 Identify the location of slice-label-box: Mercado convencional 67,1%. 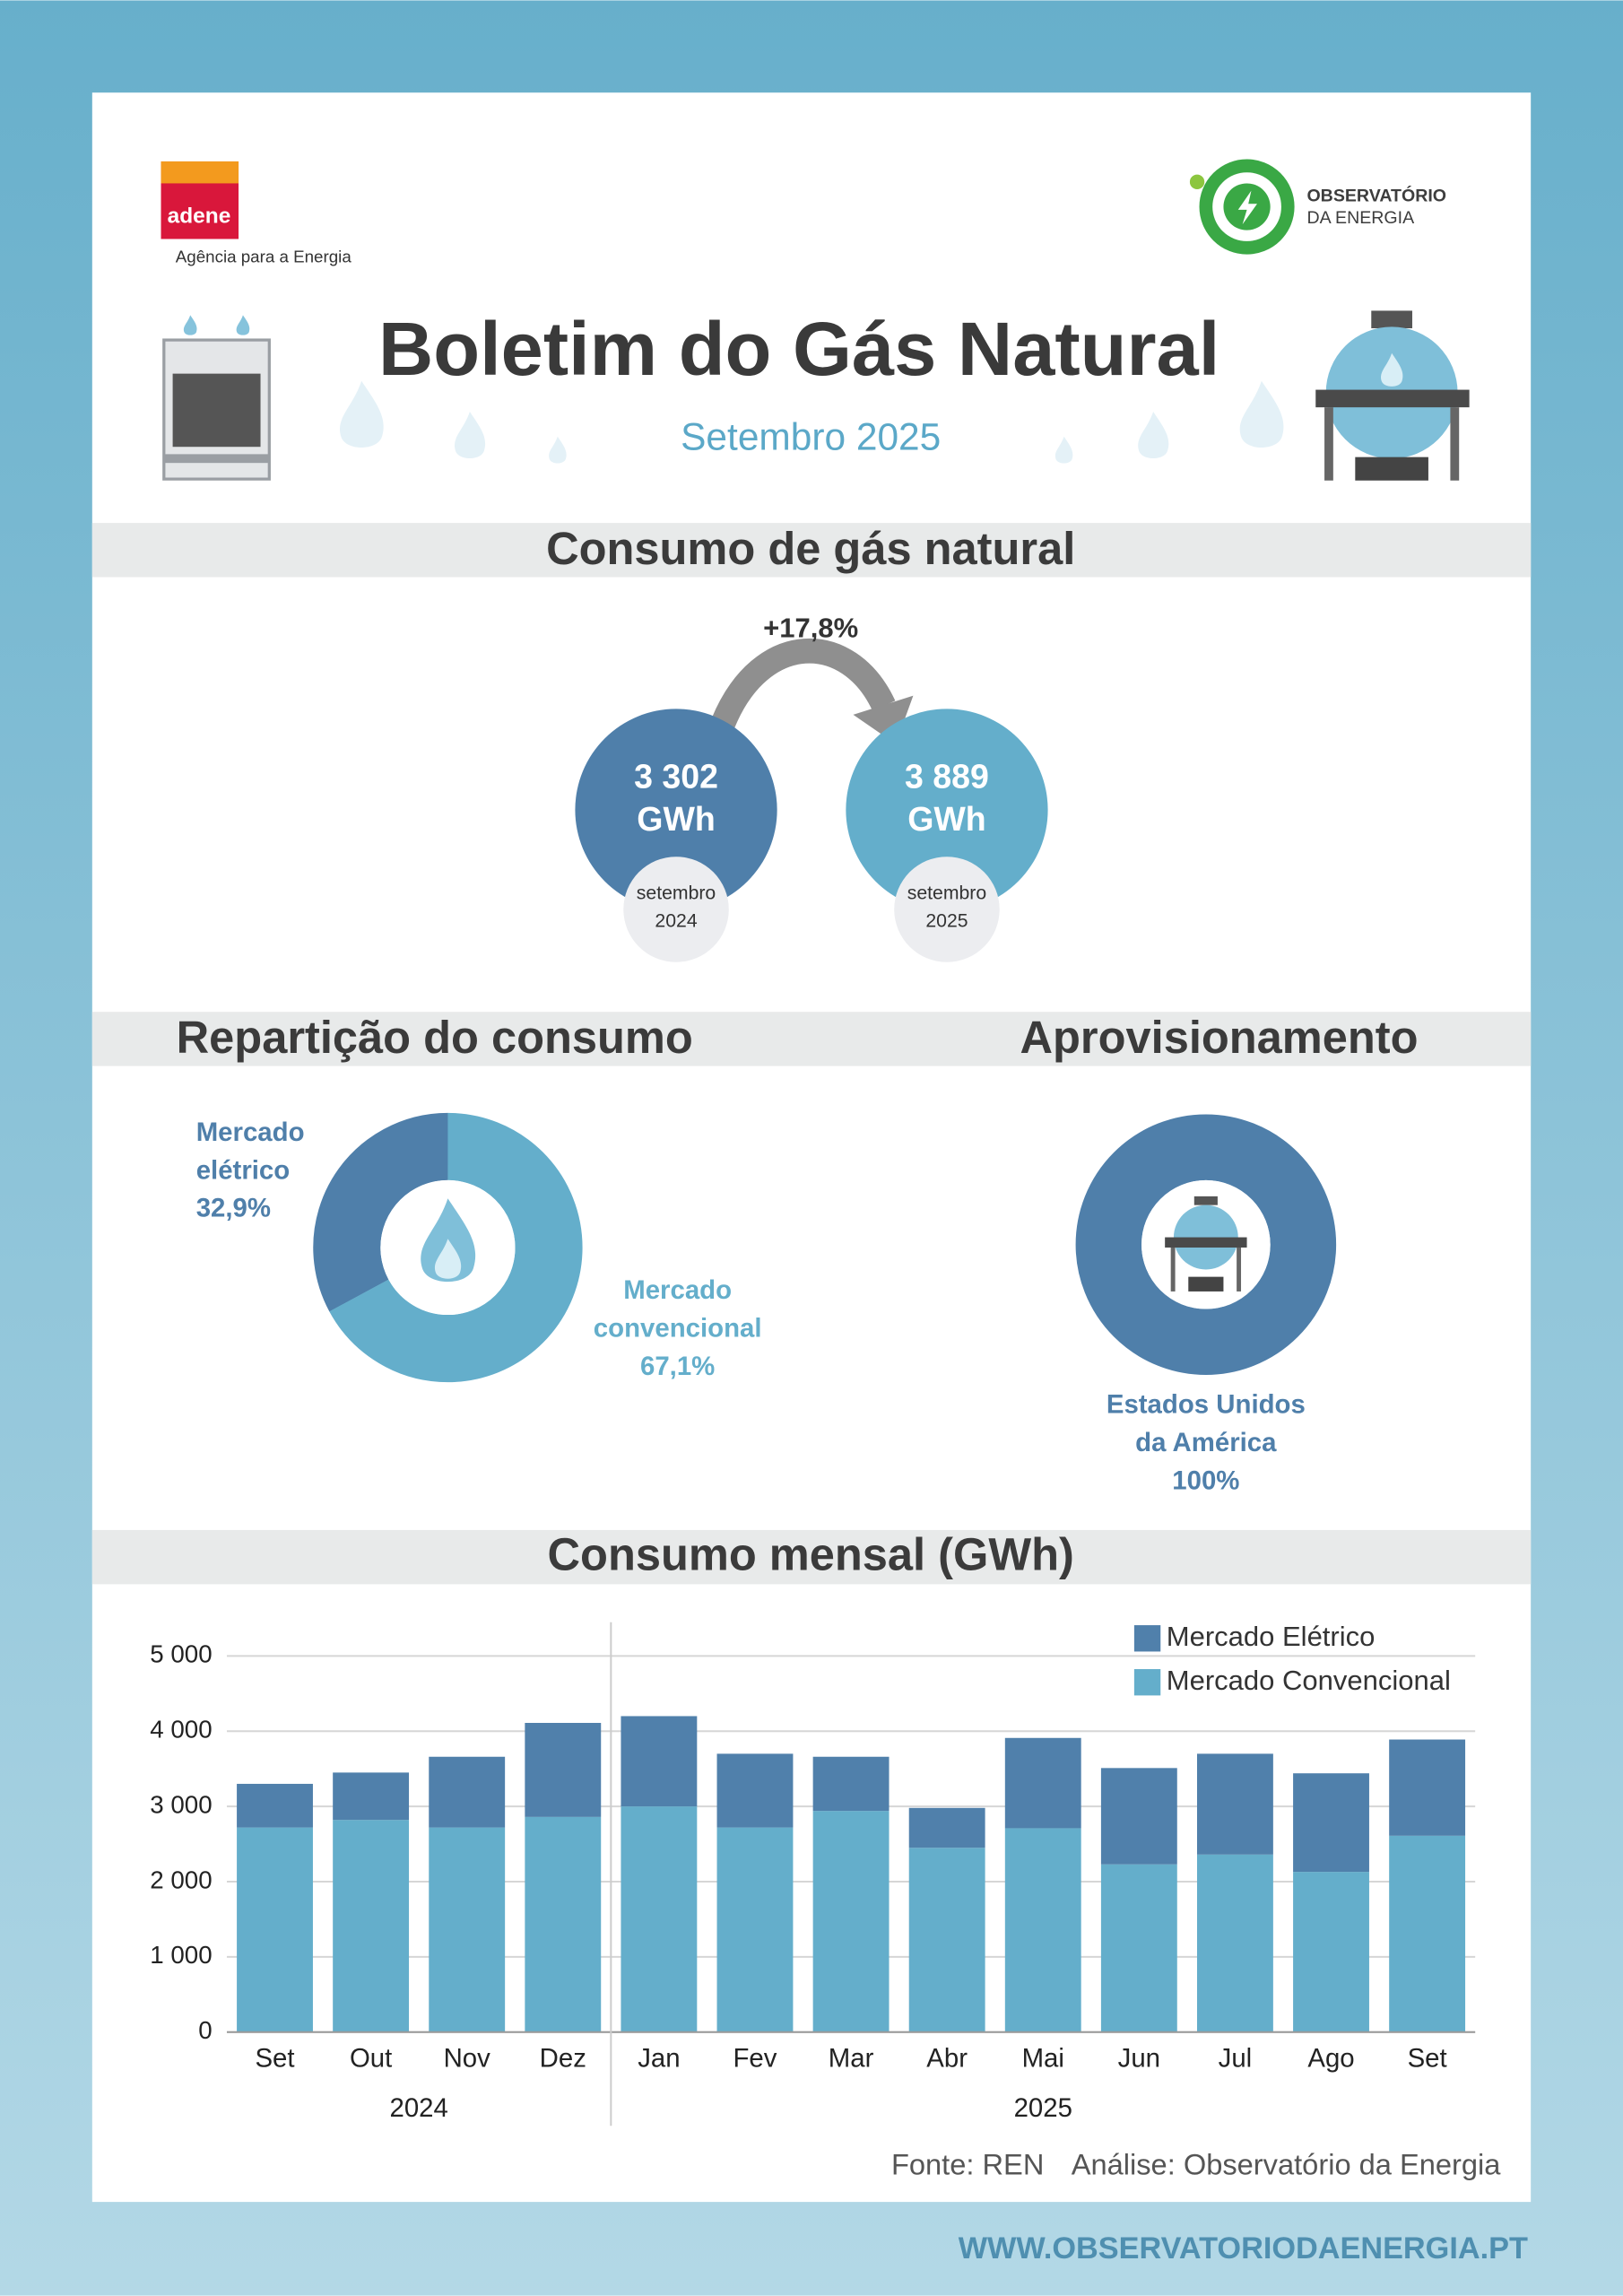
(677, 1328).